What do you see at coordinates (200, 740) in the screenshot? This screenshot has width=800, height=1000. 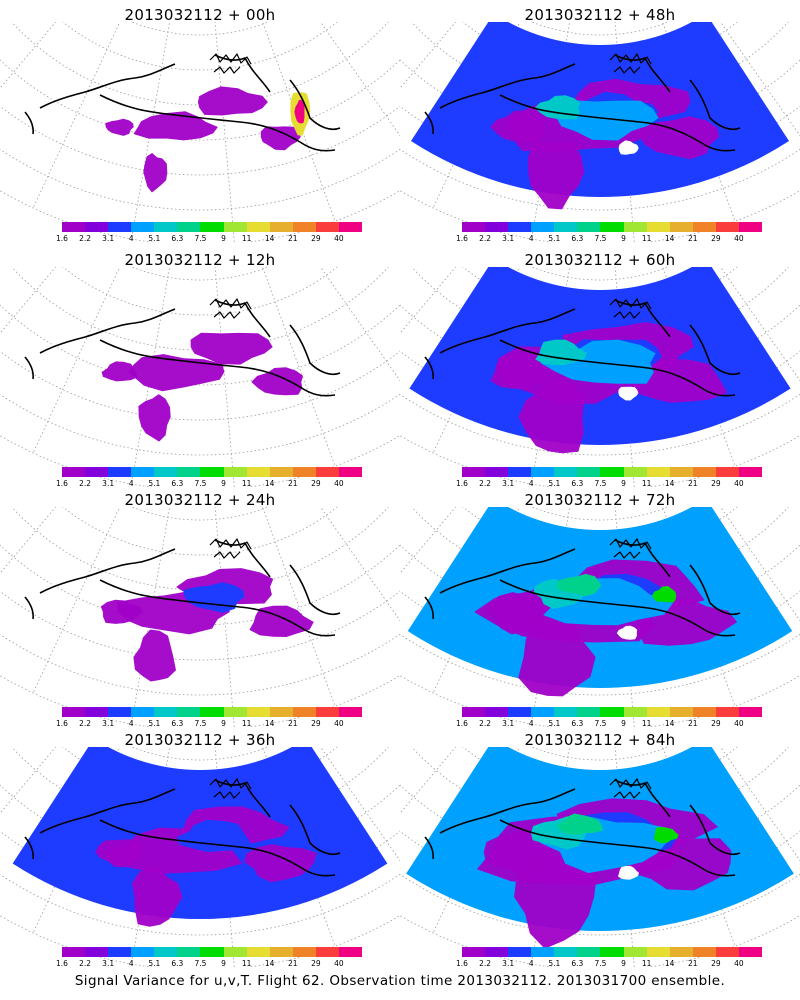 I see `panel-title: 2013032112 + 36h` at bounding box center [200, 740].